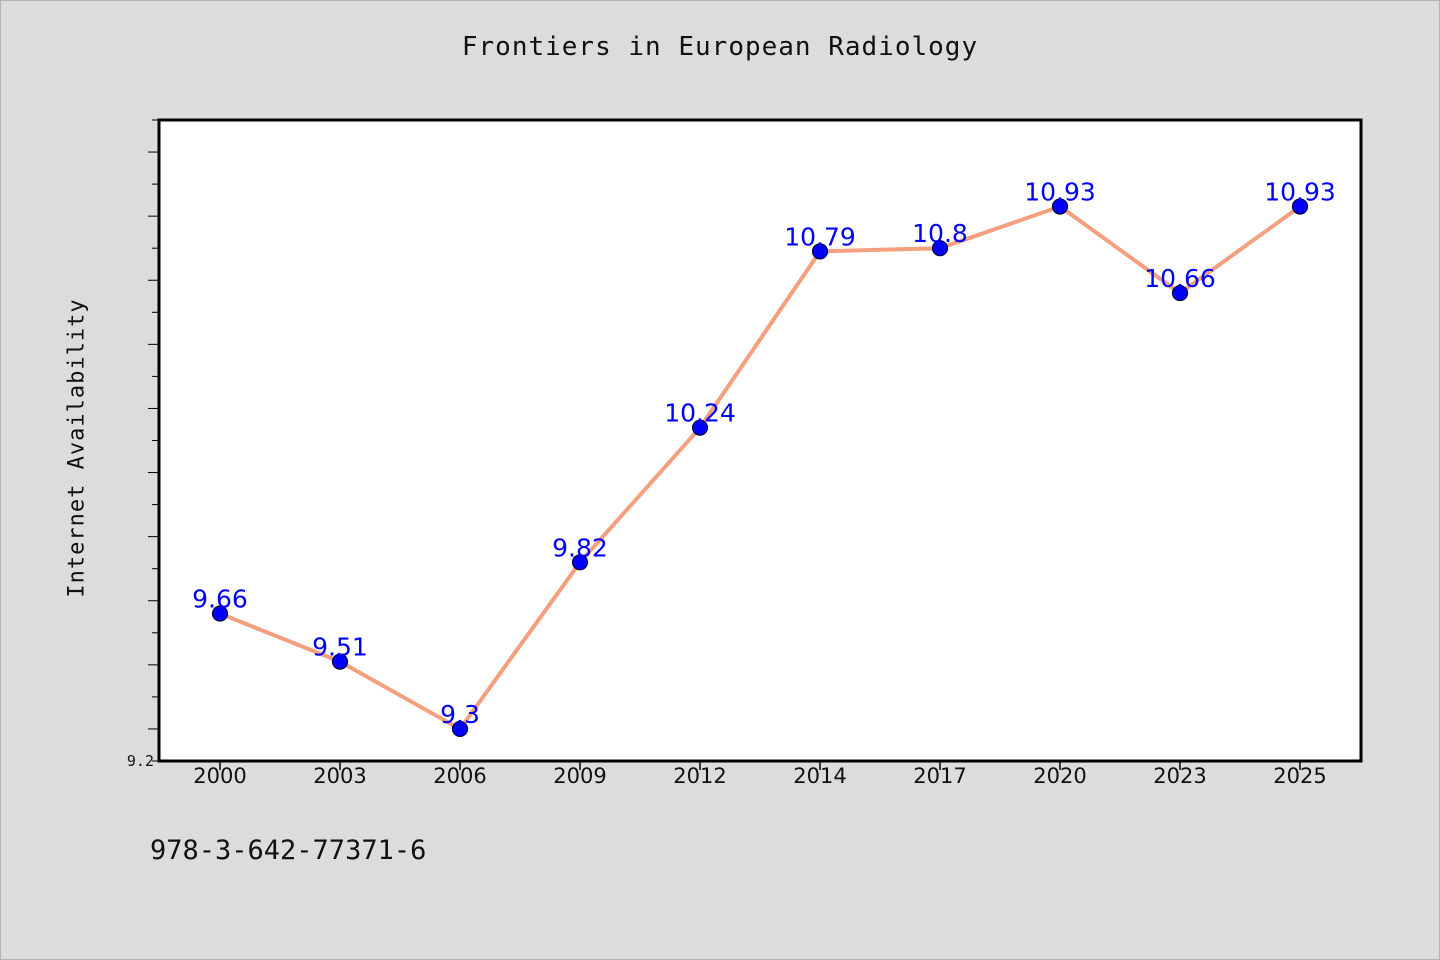  What do you see at coordinates (940, 233) in the screenshot?
I see `data-label: 10.8` at bounding box center [940, 233].